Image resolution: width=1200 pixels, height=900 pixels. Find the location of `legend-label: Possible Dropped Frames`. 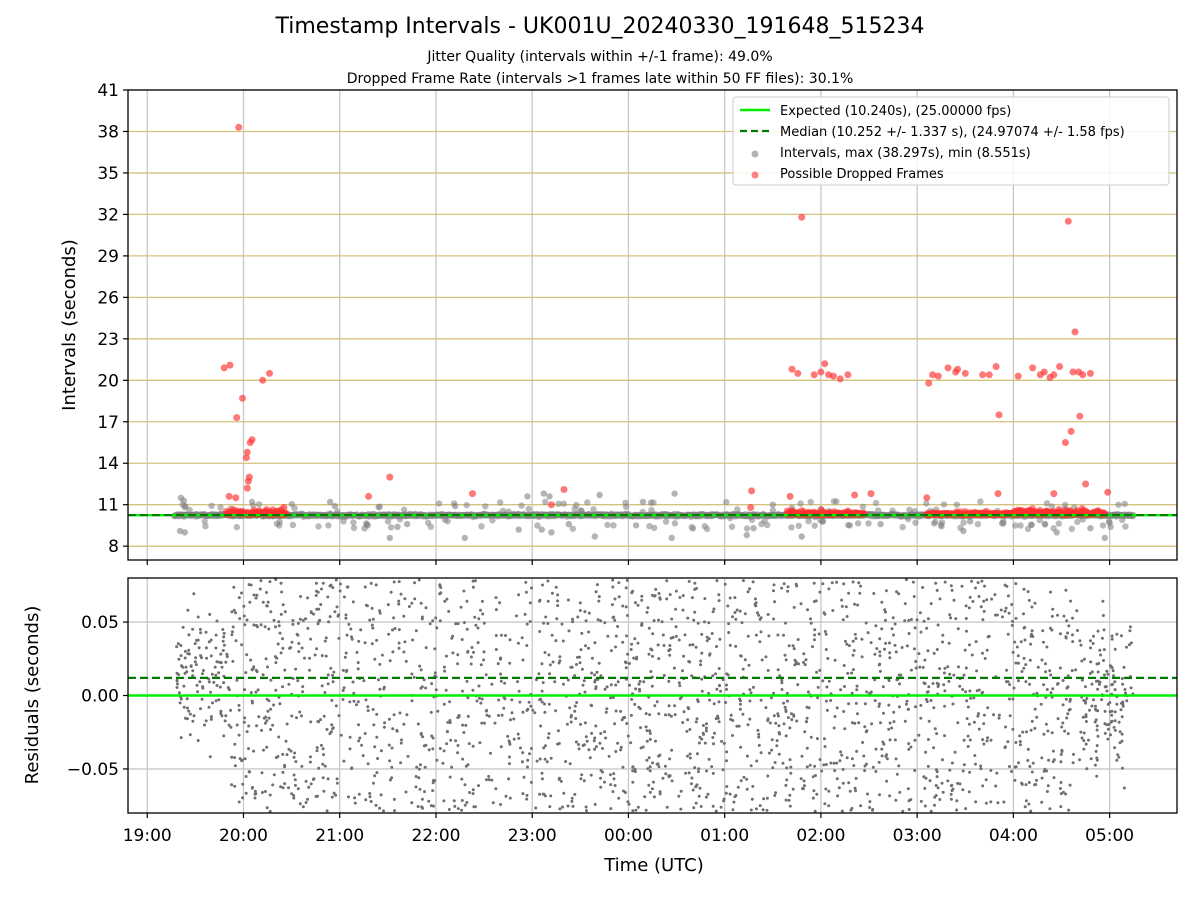

legend-label: Possible Dropped Frames is located at coordinates (862, 174).